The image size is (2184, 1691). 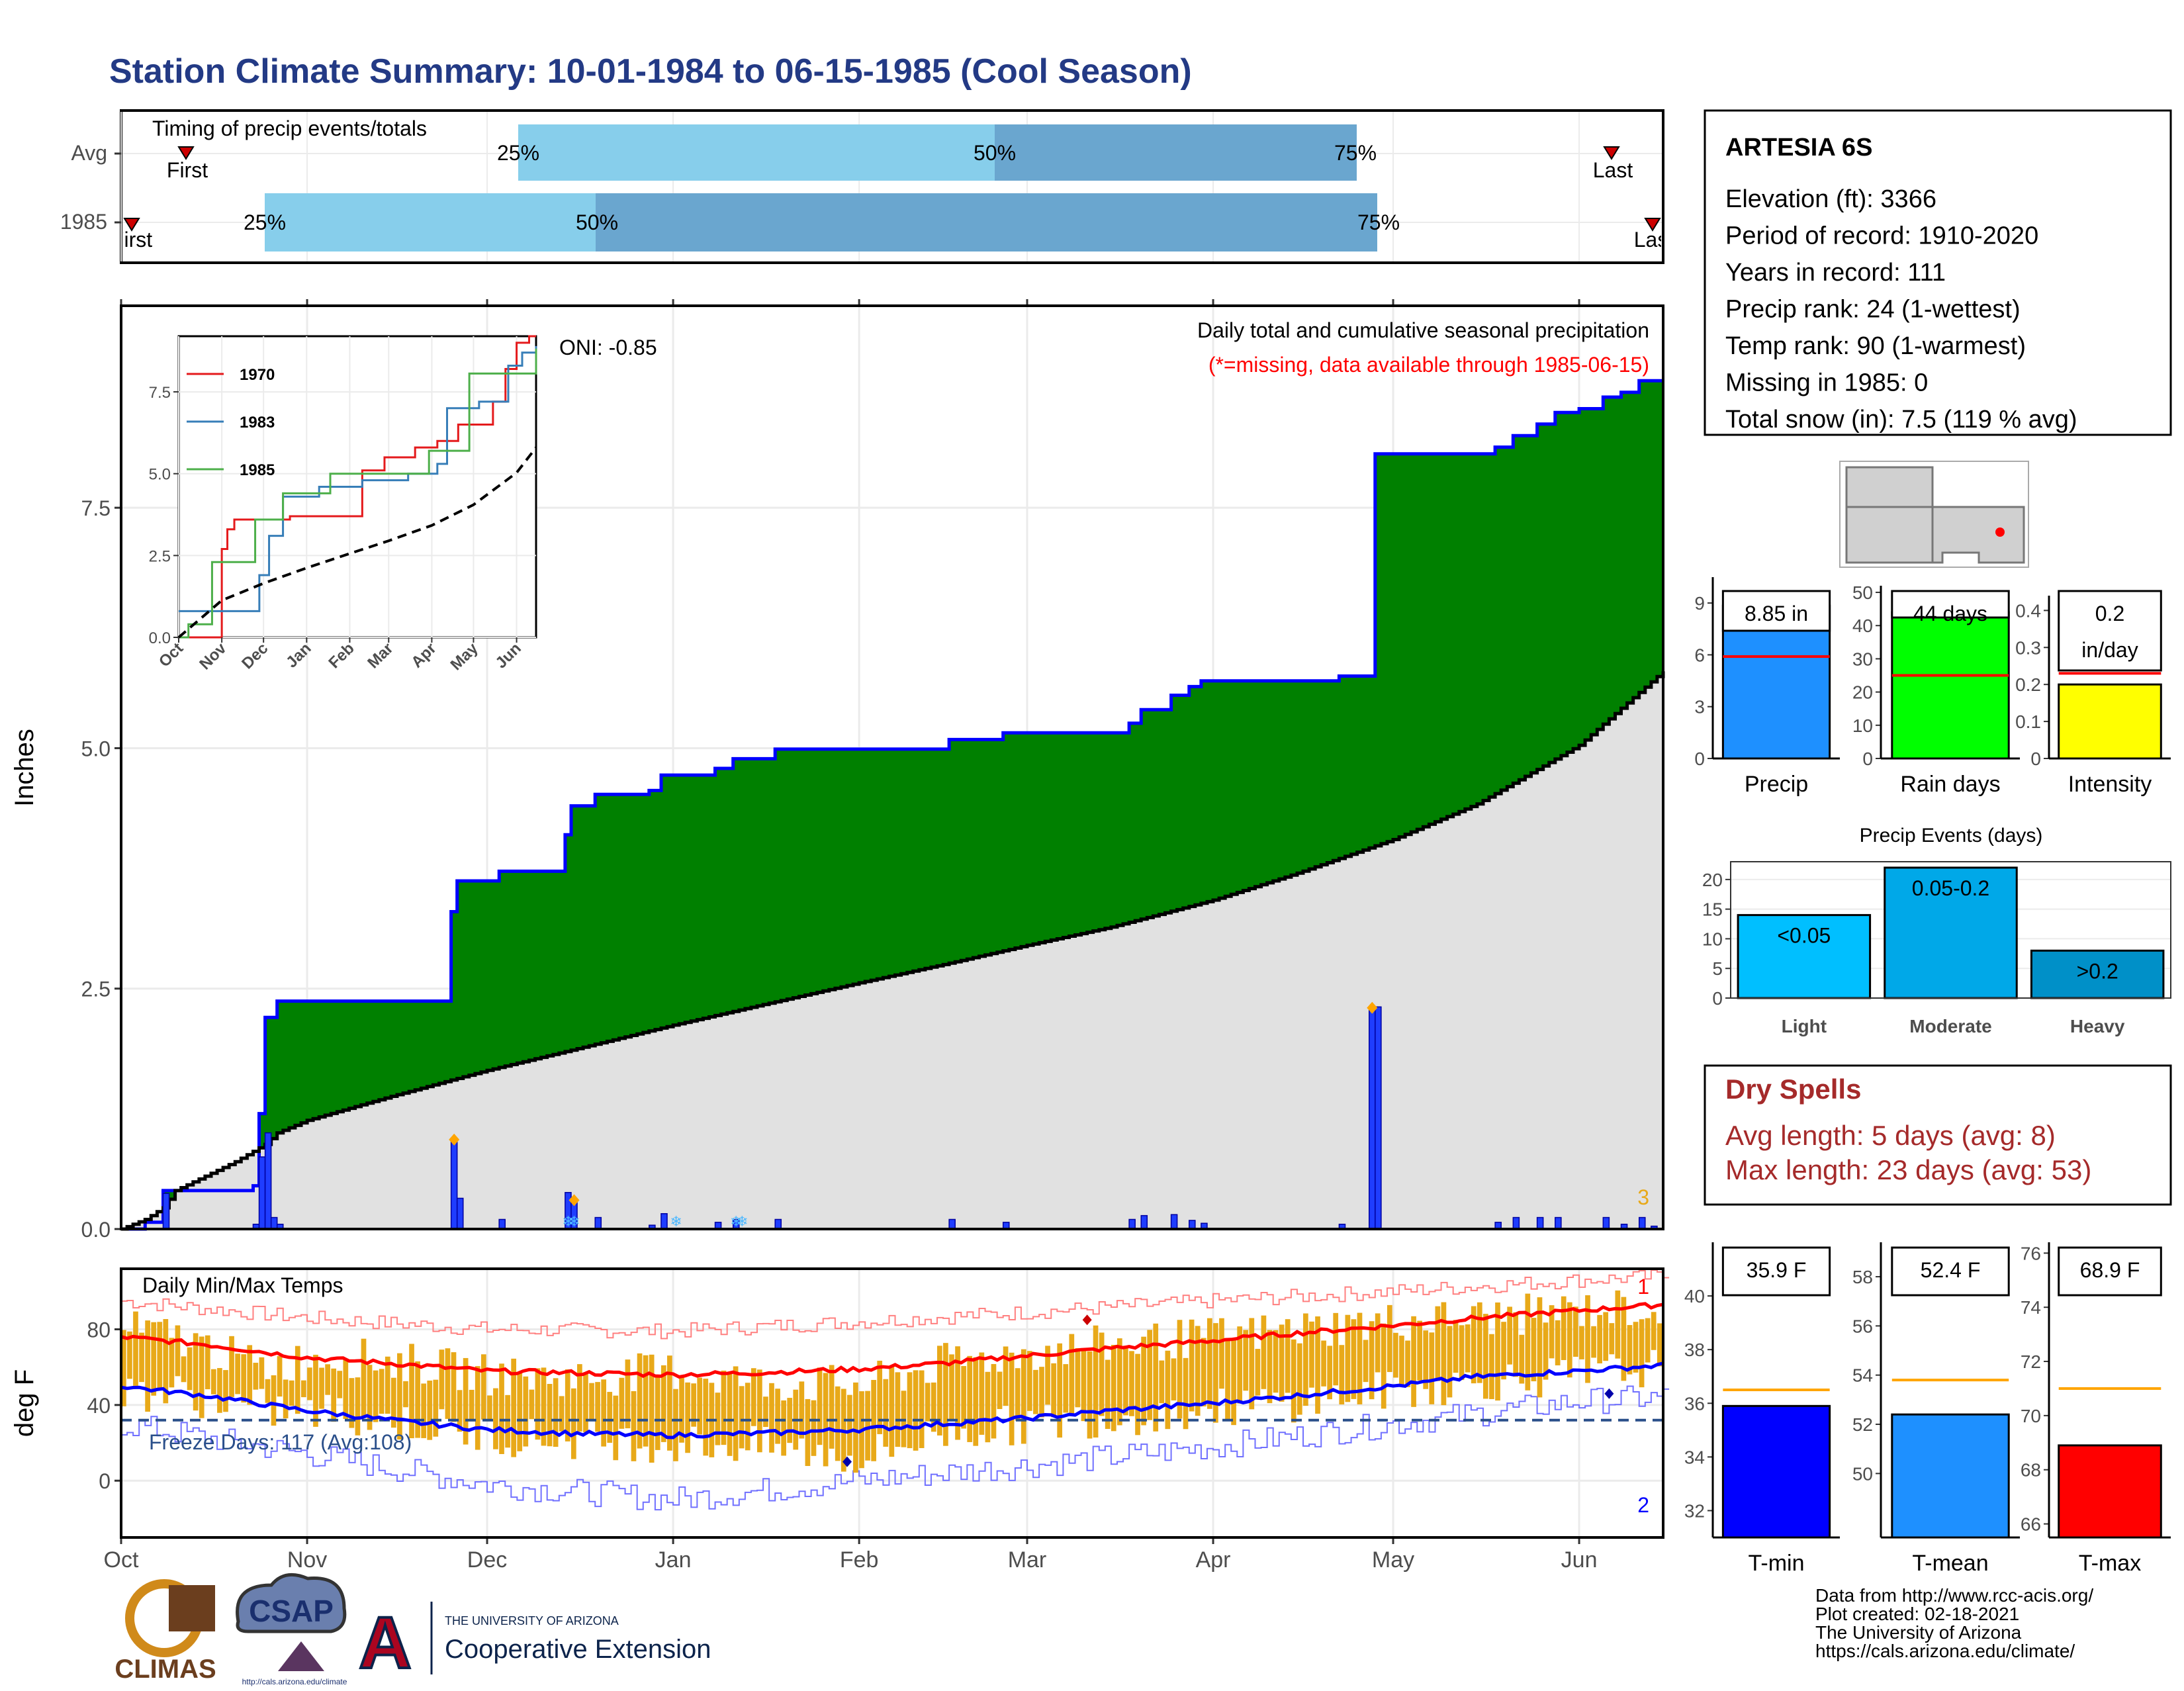 I want to click on station-info-line: Period of record: 1910-2020, so click(x=1881, y=236).